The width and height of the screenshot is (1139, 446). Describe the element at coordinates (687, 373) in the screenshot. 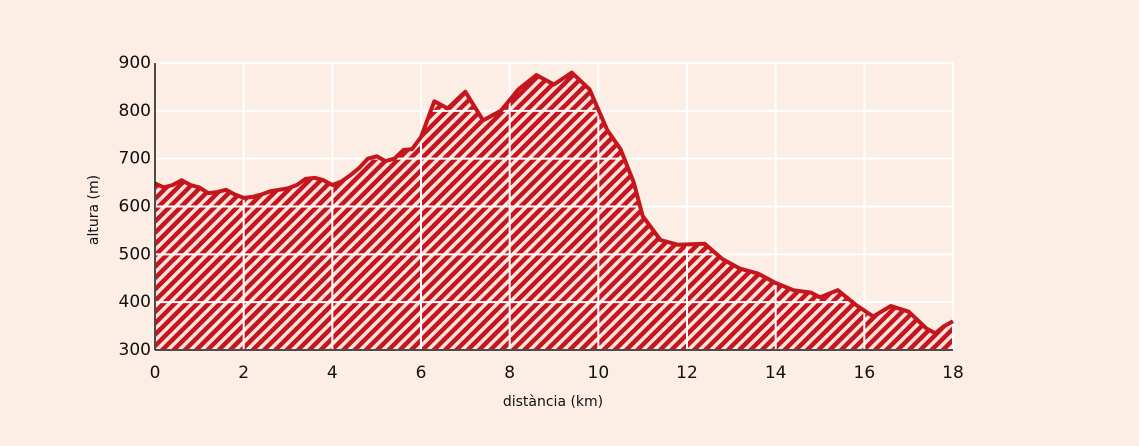

I see `x-tick-label: 12` at that location.